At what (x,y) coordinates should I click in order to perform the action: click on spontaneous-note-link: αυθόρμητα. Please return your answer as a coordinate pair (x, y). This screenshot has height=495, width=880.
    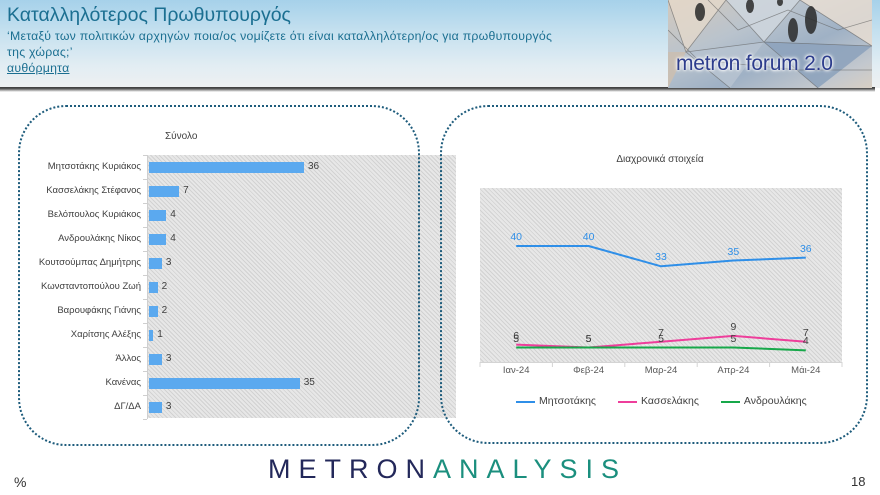
    Looking at the image, I should click on (38, 68).